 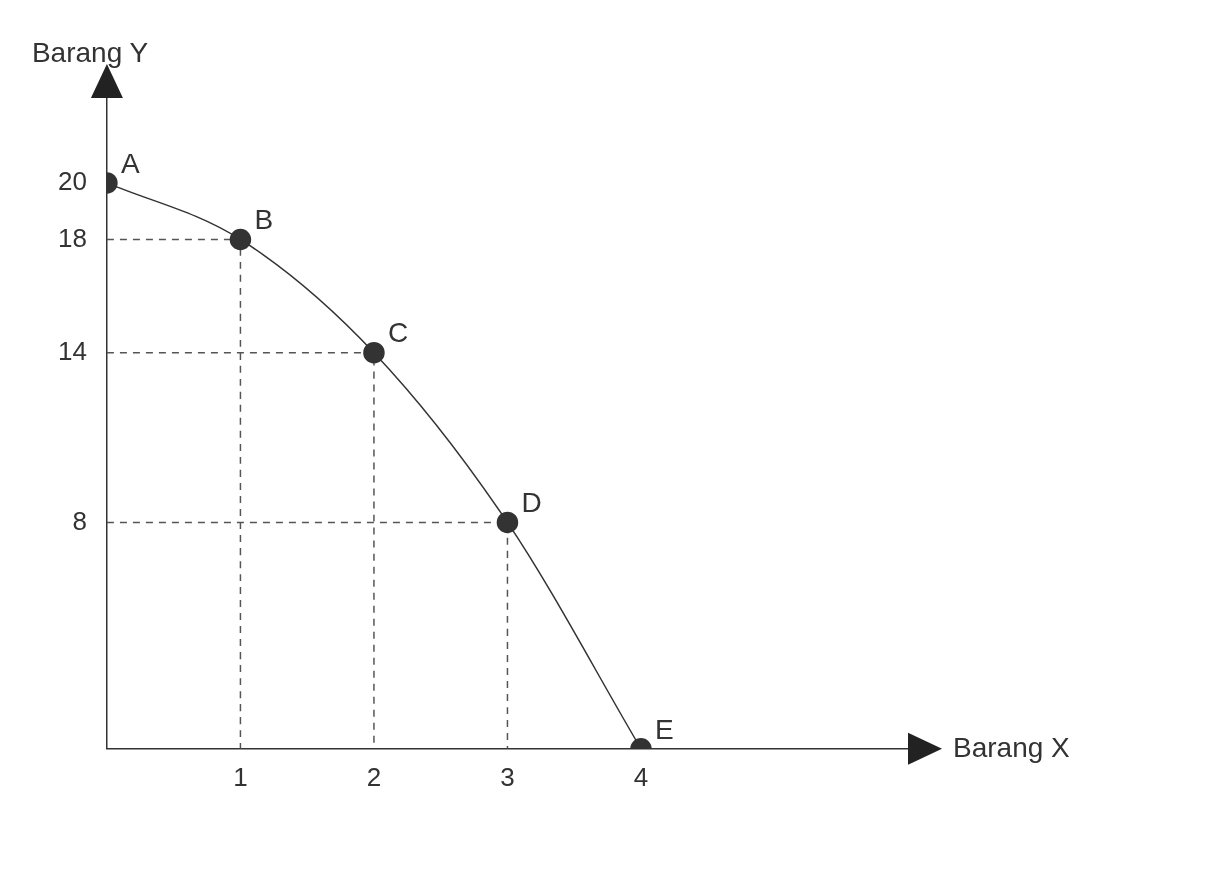 I want to click on annotation: D, so click(x=531, y=503).